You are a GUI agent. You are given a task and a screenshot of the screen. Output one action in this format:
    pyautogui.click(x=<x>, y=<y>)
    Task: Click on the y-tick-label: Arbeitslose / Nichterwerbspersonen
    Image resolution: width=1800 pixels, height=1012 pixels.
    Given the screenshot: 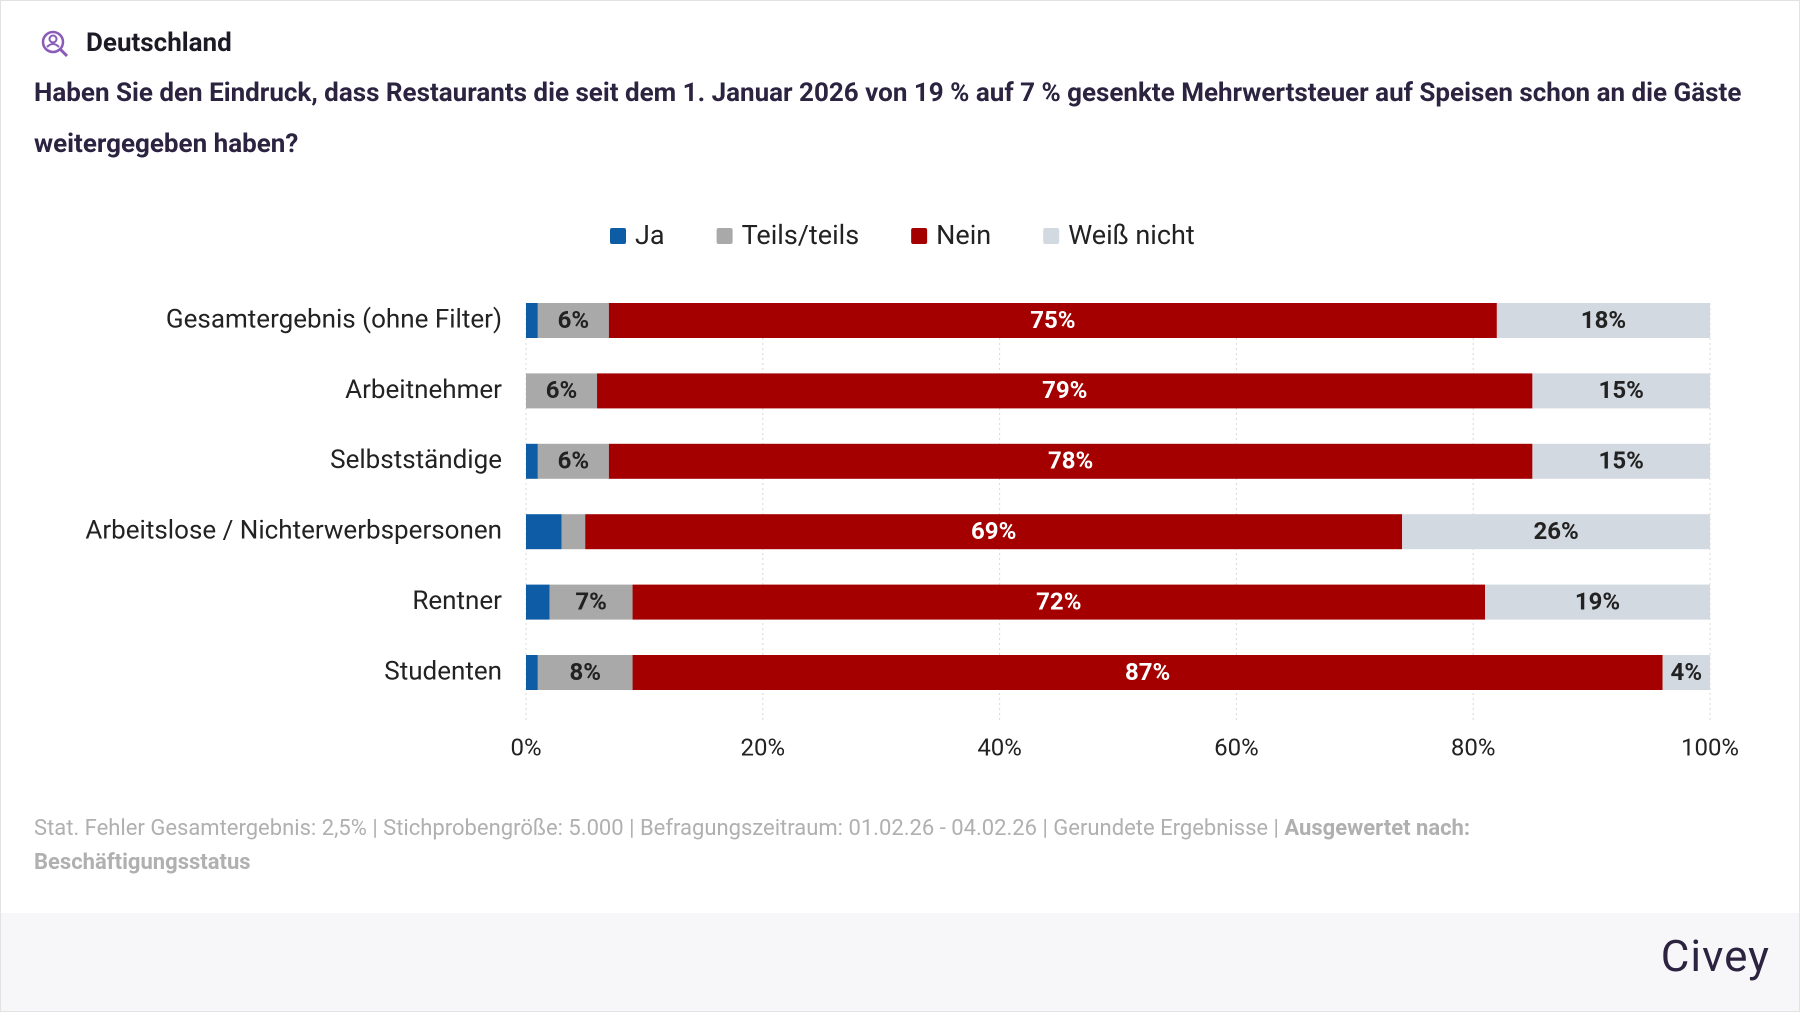 What is the action you would take?
    pyautogui.click(x=293, y=531)
    